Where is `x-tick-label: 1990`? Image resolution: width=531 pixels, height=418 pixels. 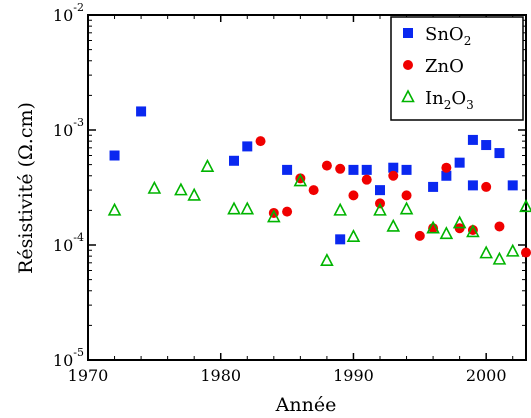
x-tick-label: 1990 is located at coordinates (353, 375).